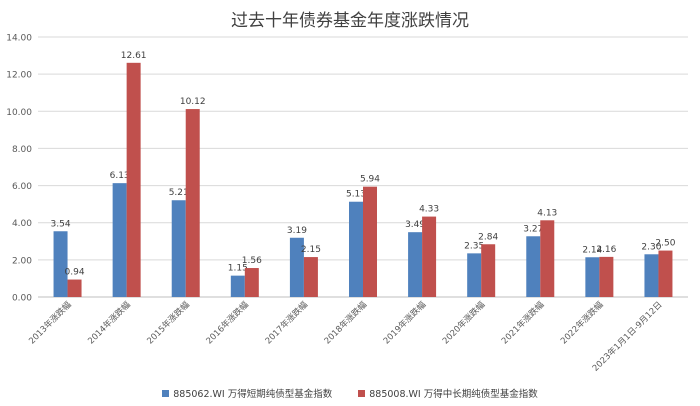  What do you see at coordinates (453, 394) in the screenshot?
I see `legend-label-long-term: 885008.WI 万得中长期纯债型基金指数` at bounding box center [453, 394].